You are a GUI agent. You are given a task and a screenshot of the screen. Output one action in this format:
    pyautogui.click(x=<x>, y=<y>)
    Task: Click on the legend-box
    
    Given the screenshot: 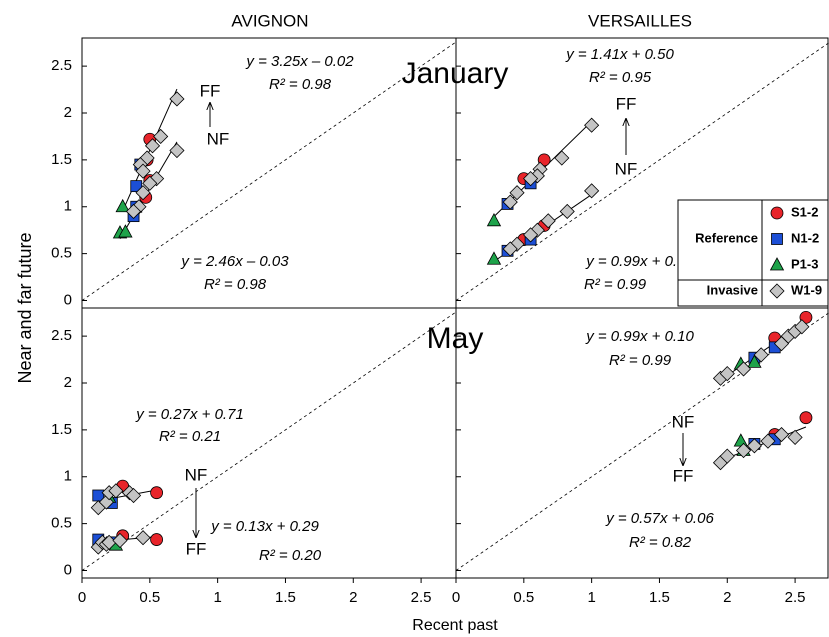 What is the action you would take?
    pyautogui.click(x=753, y=253)
    